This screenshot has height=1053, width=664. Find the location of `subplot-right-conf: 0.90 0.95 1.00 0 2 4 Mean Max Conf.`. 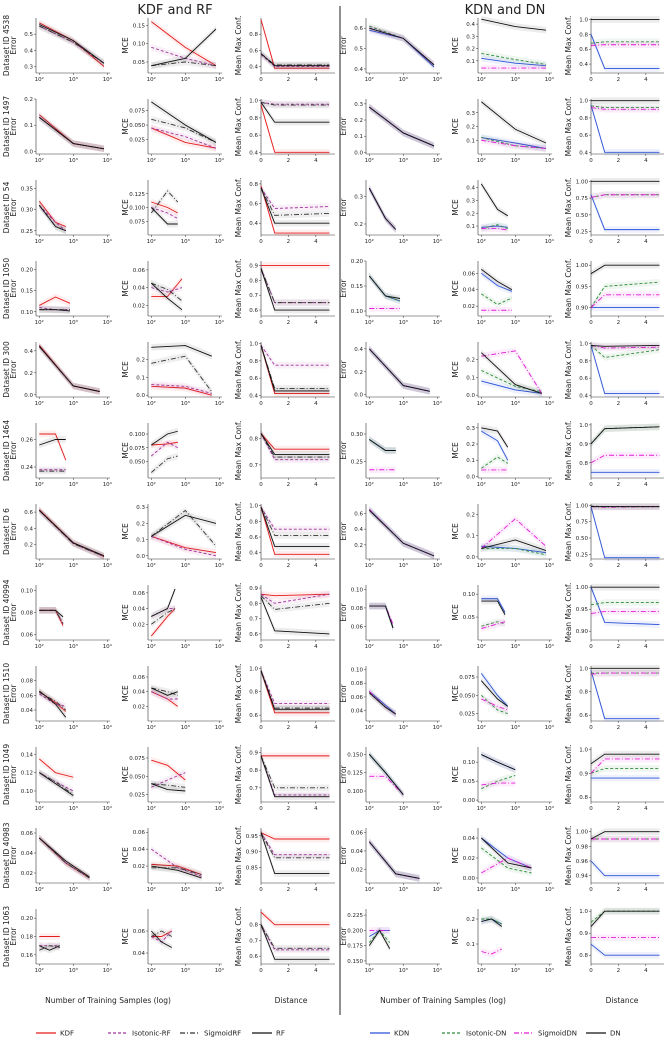

subplot-right-conf: 0.90 0.95 1.00 0 2 4 Mean Max Conf. is located at coordinates (614, 292).